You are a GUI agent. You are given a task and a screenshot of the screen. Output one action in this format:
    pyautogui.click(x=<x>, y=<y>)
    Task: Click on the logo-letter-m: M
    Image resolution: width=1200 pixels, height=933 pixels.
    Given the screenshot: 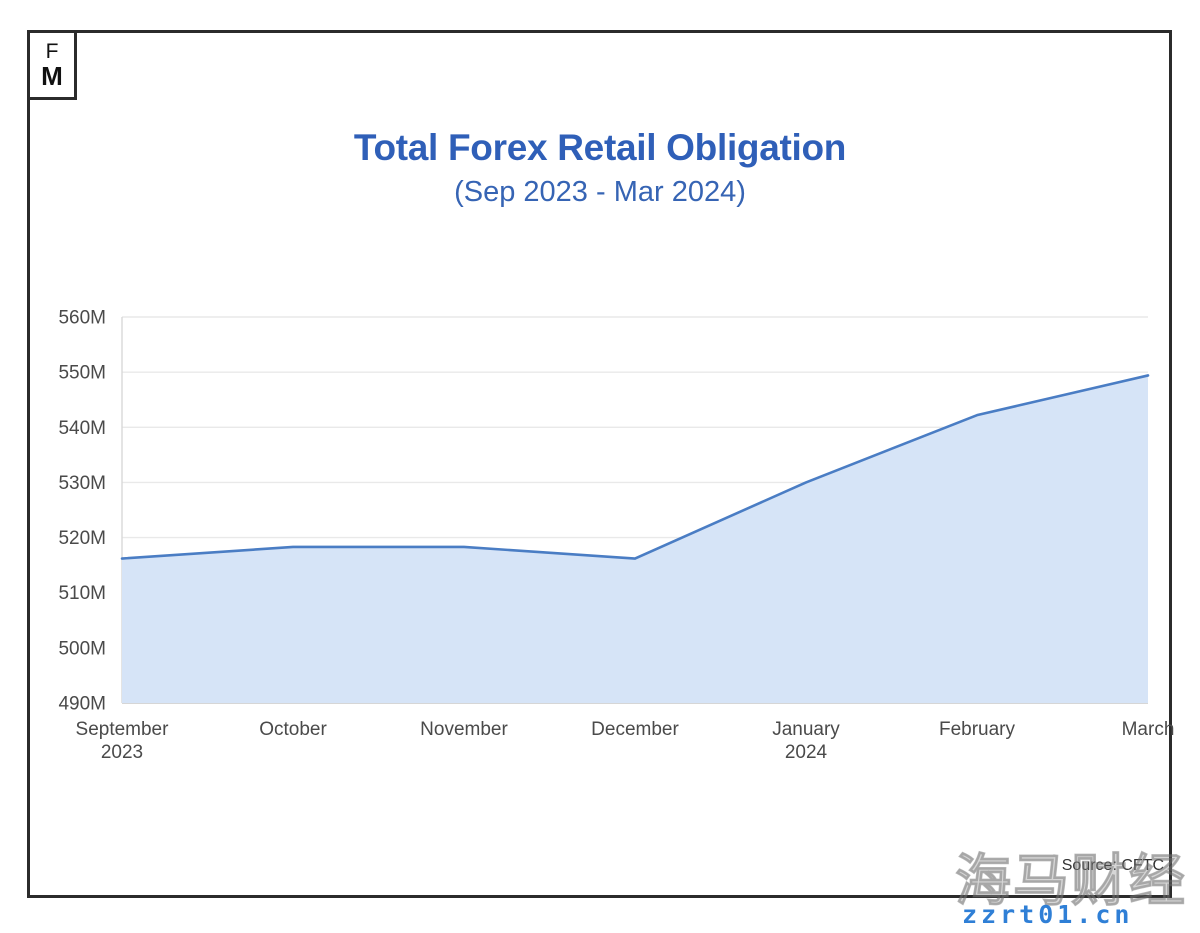 What is the action you would take?
    pyautogui.click(x=52, y=76)
    